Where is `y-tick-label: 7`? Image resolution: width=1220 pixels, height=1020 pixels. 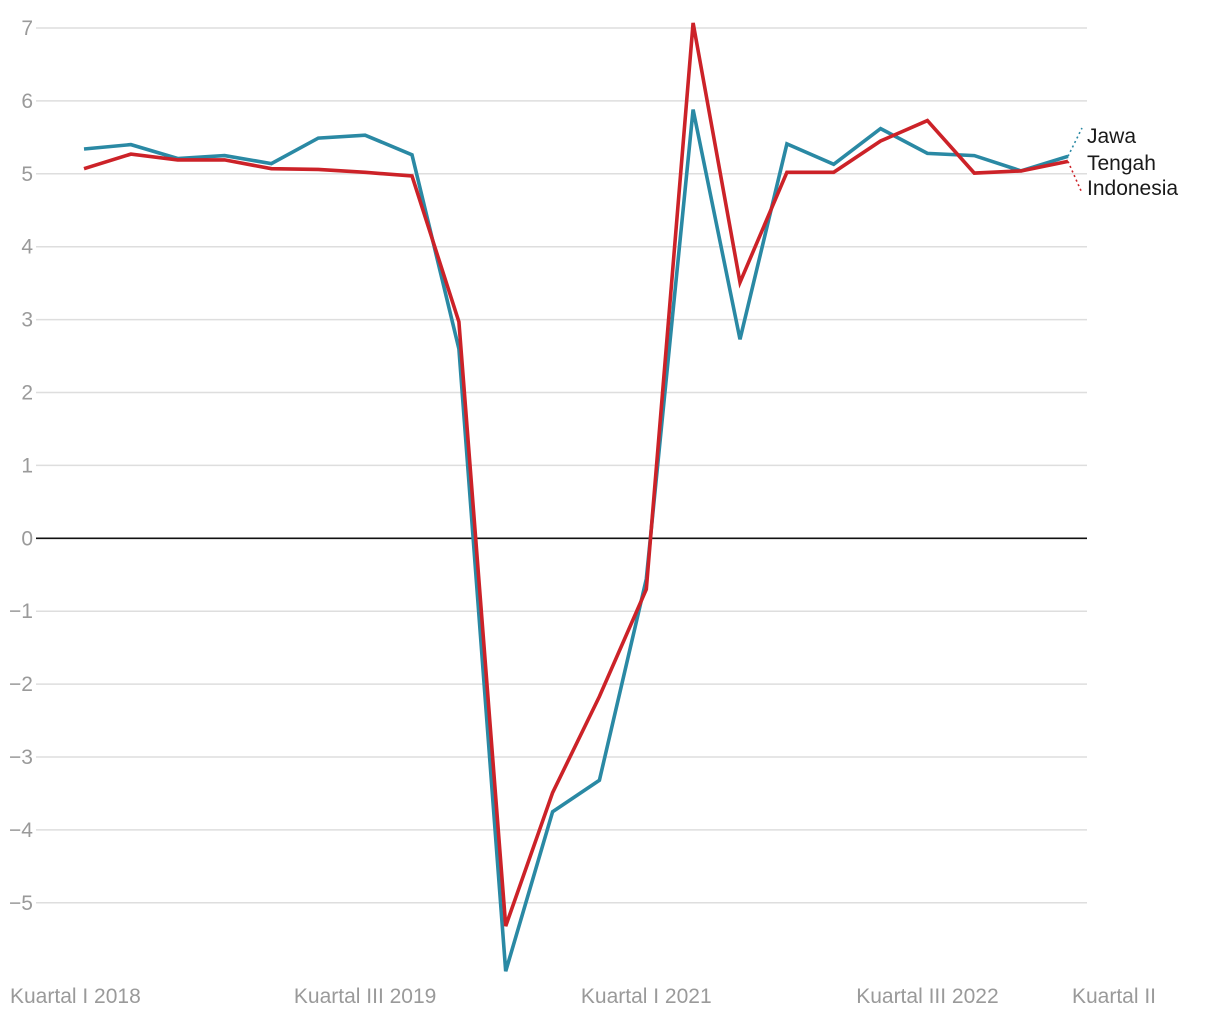 y-tick-label: 7 is located at coordinates (27, 28).